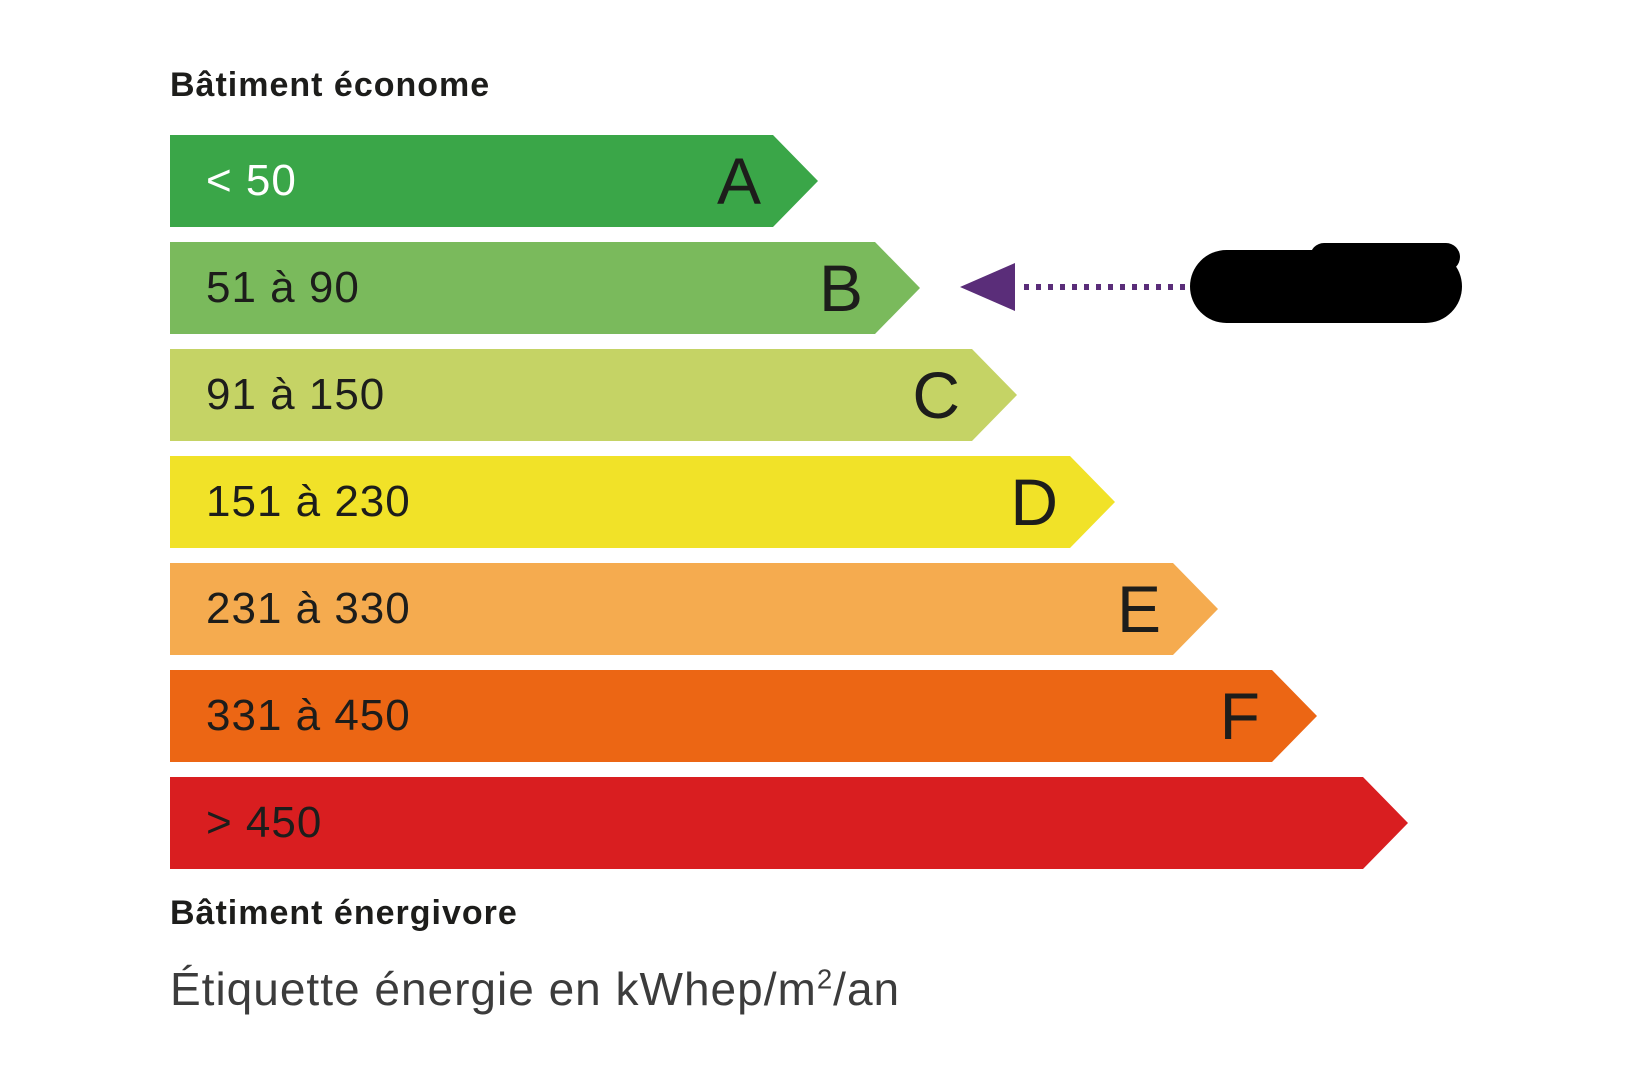 The image size is (1633, 1080). What do you see at coordinates (1138, 609) in the screenshot?
I see `band-letter: E` at bounding box center [1138, 609].